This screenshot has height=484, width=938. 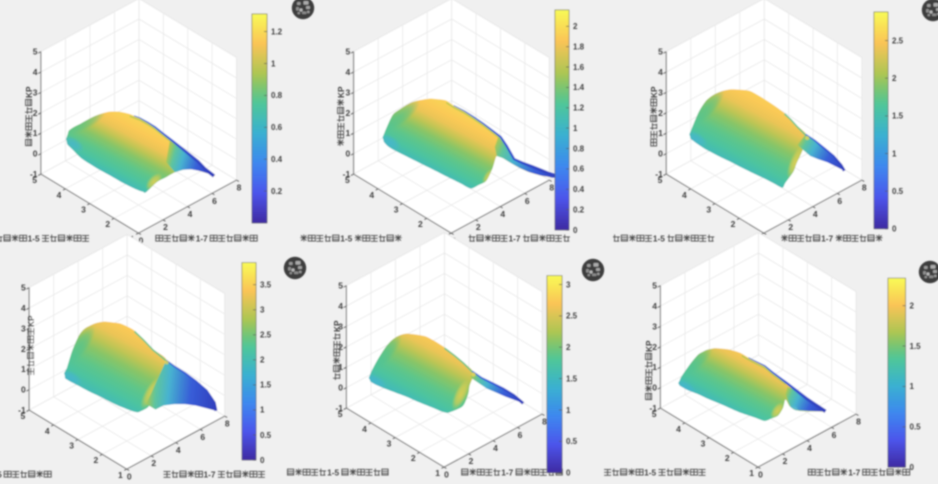 What do you see at coordinates (266, 285) in the screenshot?
I see `svg-text: 3.5` at bounding box center [266, 285].